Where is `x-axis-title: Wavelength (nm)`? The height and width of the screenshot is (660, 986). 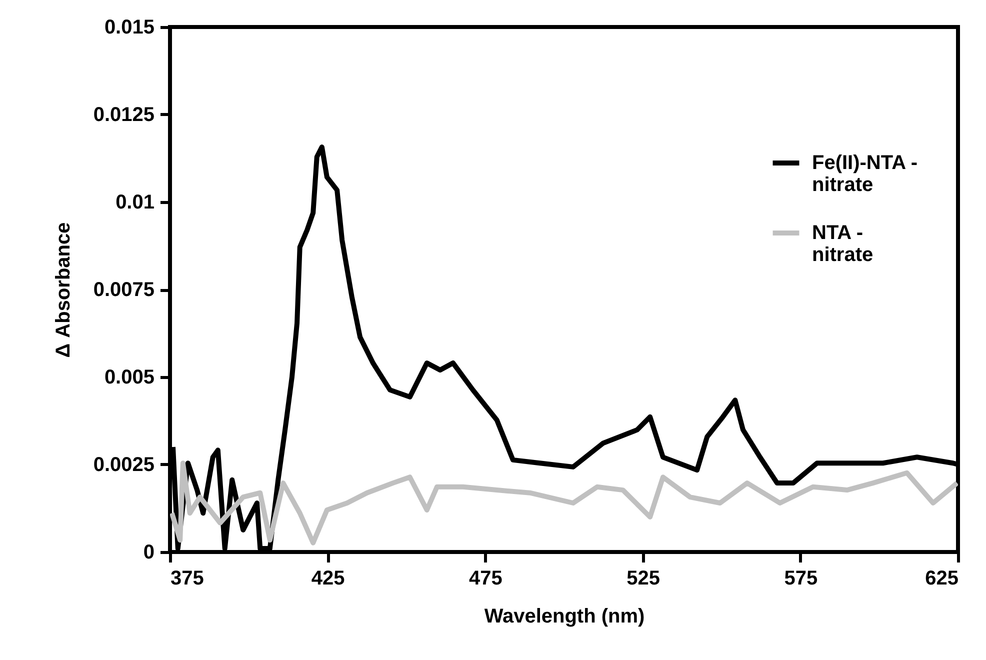 x-axis-title: Wavelength (nm) is located at coordinates (564, 617).